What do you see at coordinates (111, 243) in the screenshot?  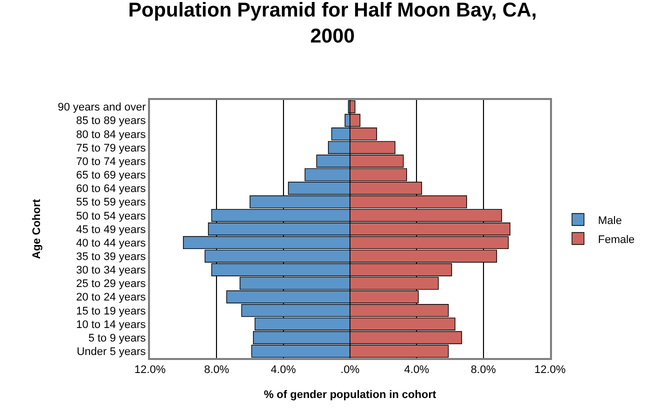 I see `y-tick-label: 40 to 44 years` at bounding box center [111, 243].